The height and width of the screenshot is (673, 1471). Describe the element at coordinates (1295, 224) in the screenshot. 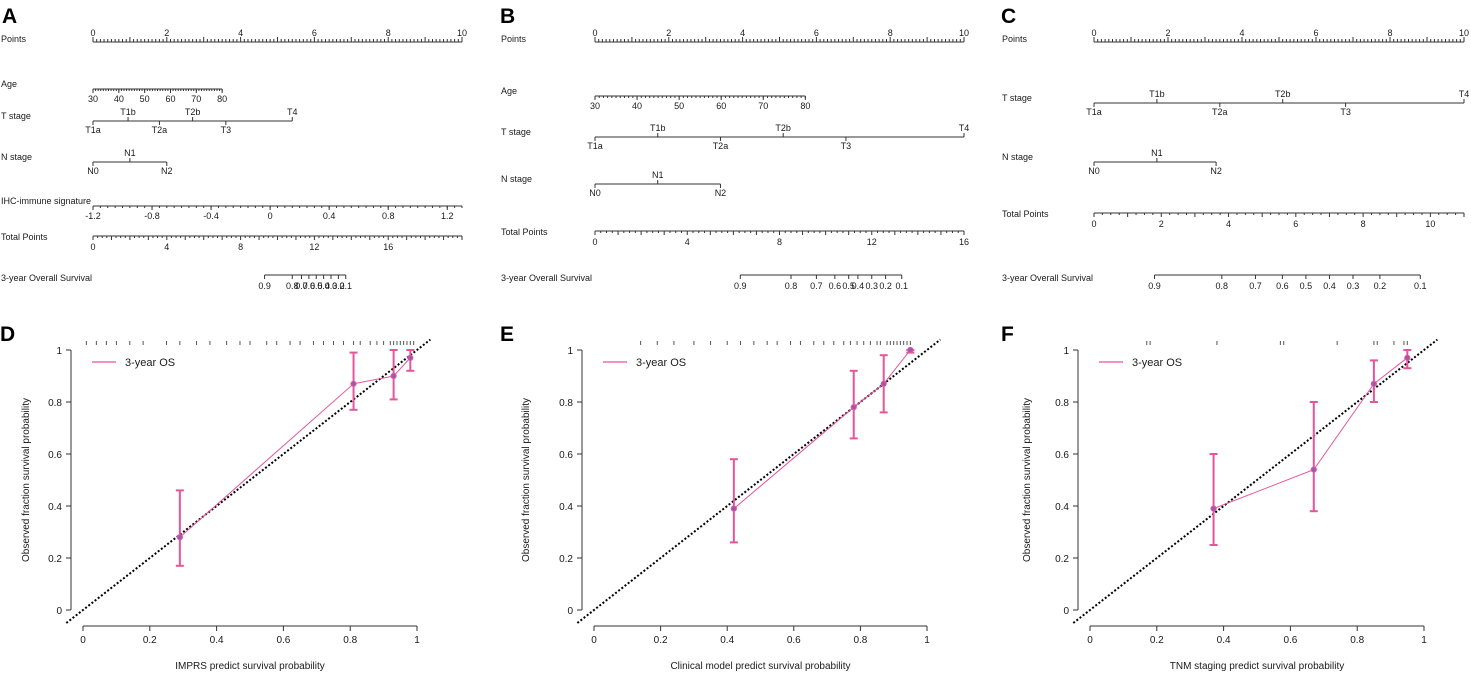

I see `total-tick-label: 6` at that location.